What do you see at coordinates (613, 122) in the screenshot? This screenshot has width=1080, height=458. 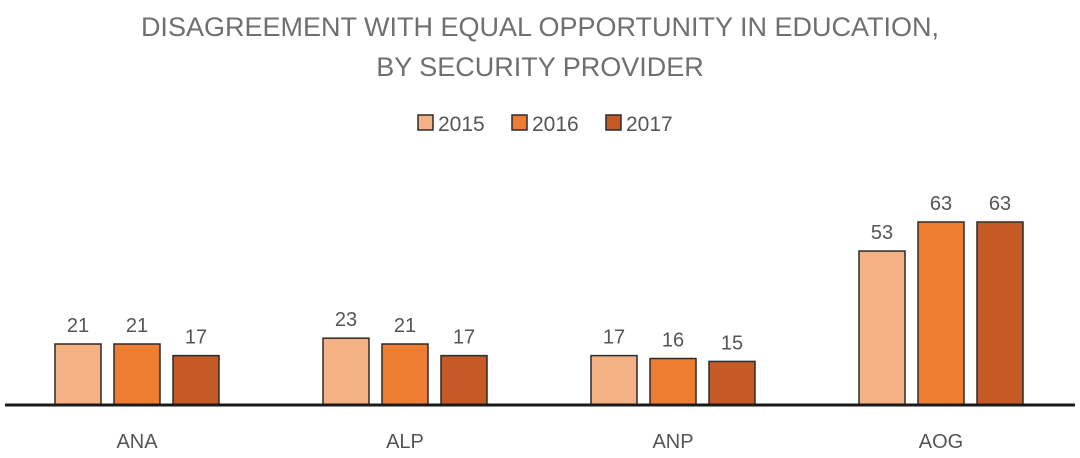 I see `legend-swatch-2017` at bounding box center [613, 122].